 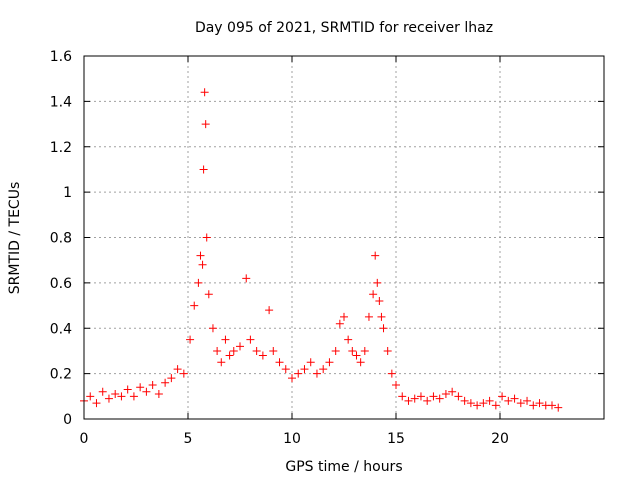 I want to click on y-tick-label: 0, so click(x=67, y=420).